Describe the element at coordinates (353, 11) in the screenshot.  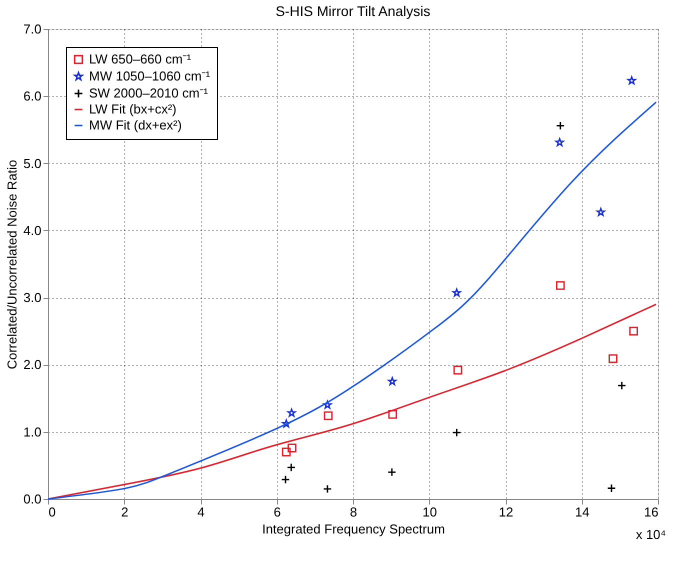
I see `chart-title: S-HIS Mirror Tilt Analysis` at that location.